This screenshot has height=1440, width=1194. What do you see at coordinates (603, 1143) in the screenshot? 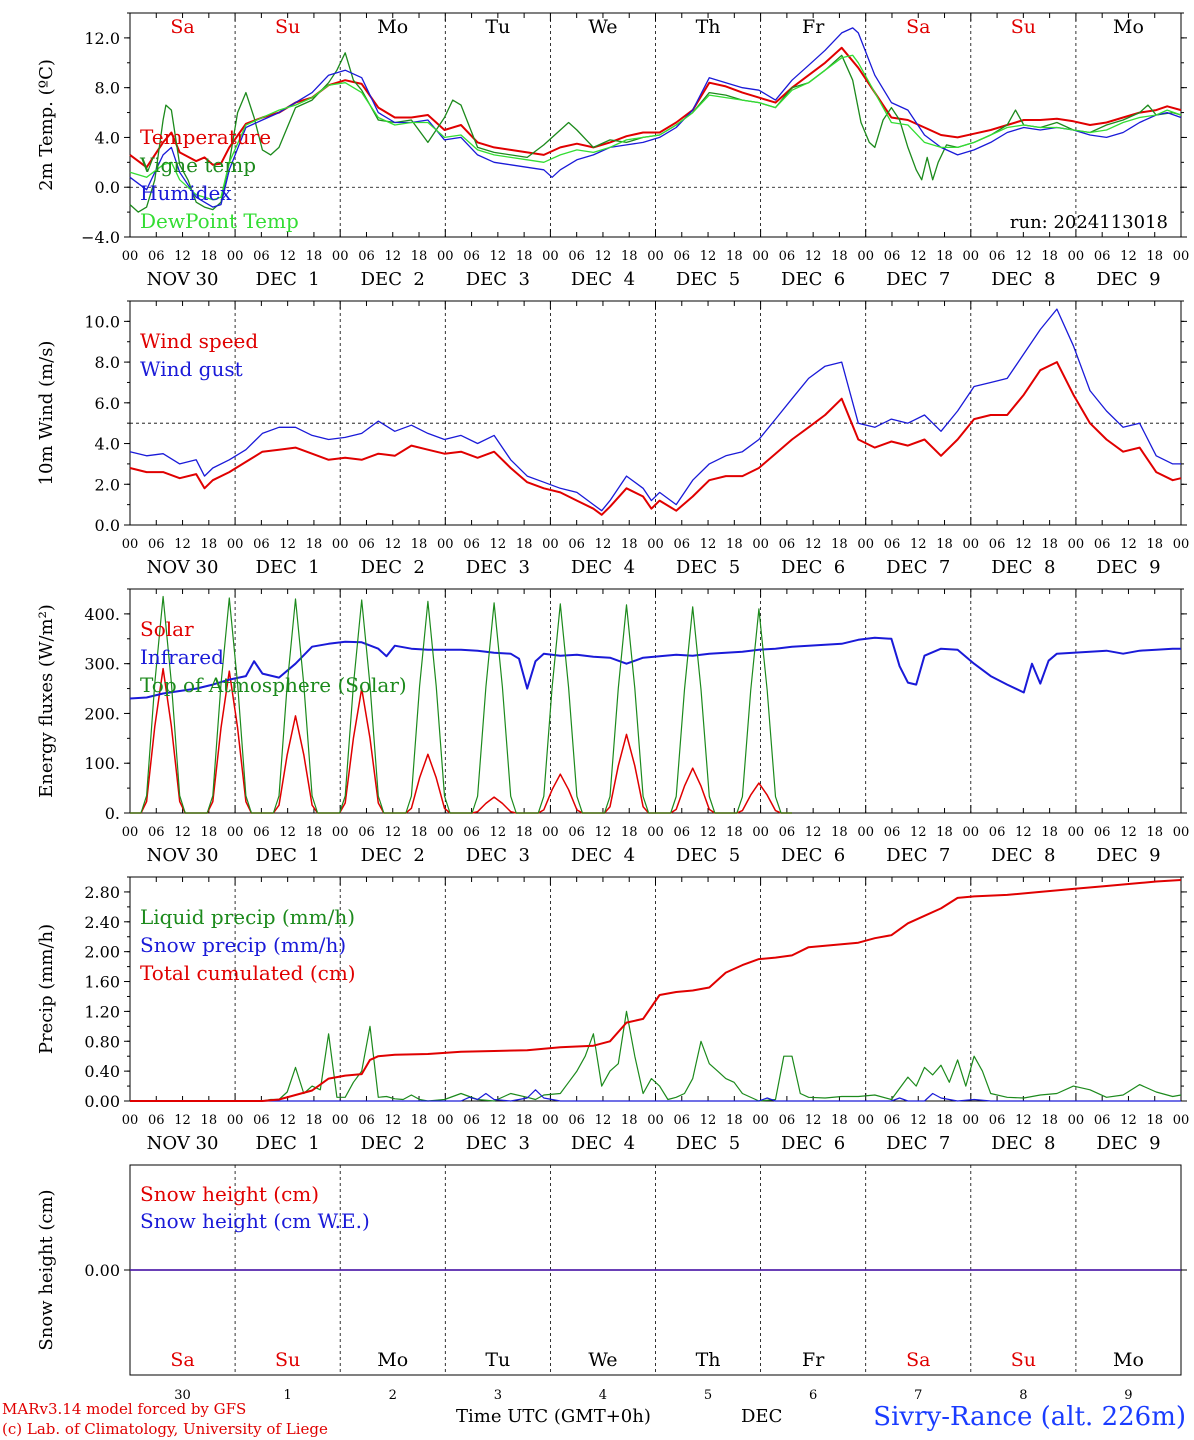
I see `date-label: DEC 4` at bounding box center [603, 1143].